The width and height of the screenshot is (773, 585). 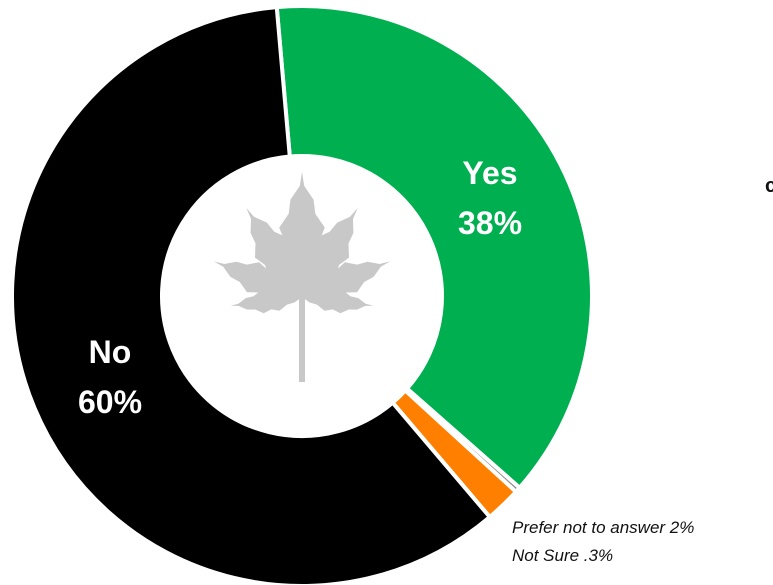 I want to click on cut-off-text: c, so click(x=769, y=186).